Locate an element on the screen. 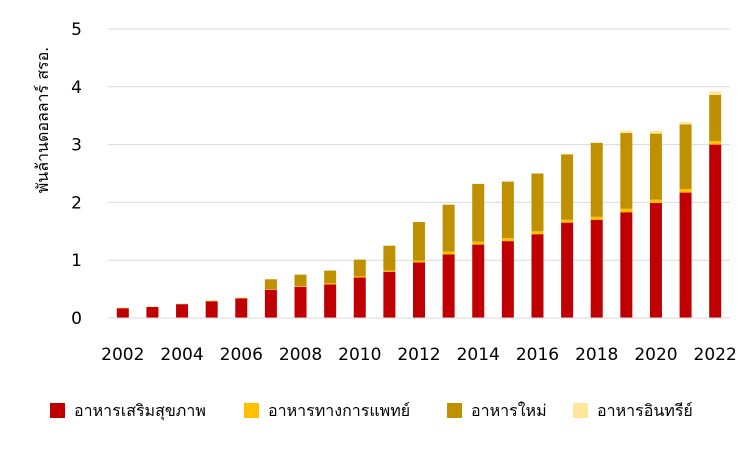  y-tick-label: 4 is located at coordinates (76, 88).